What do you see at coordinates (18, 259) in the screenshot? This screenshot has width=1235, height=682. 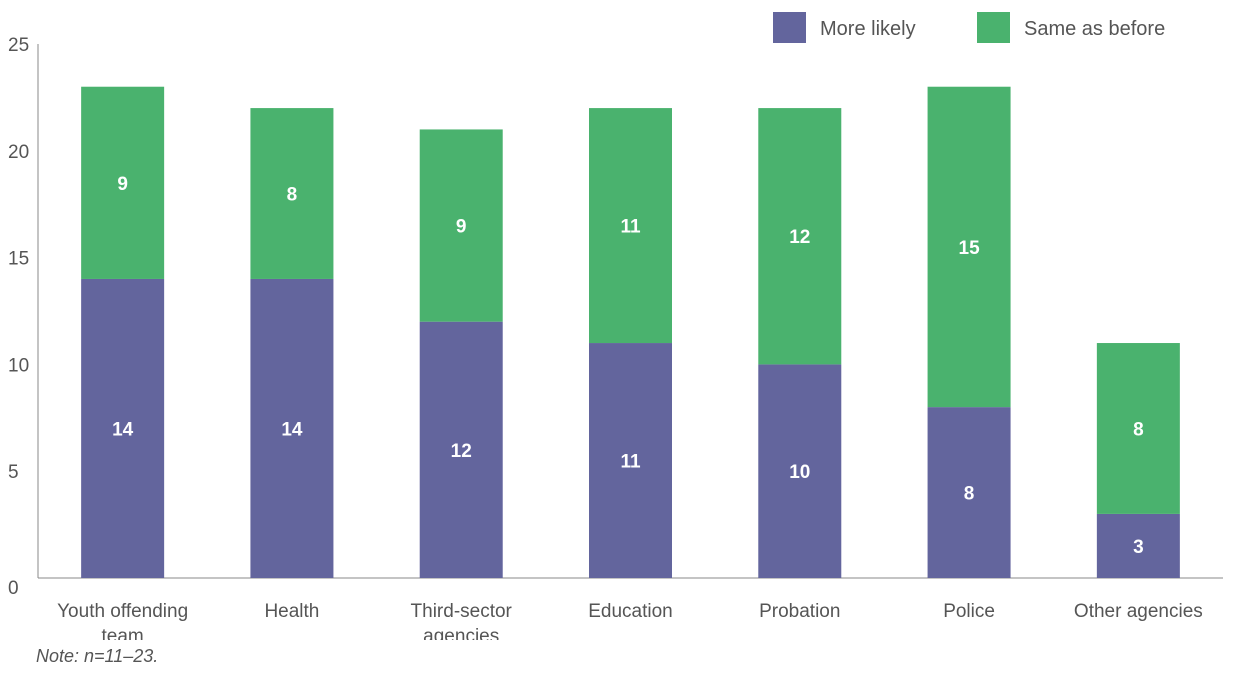 I see `y-tick-label: 15` at bounding box center [18, 259].